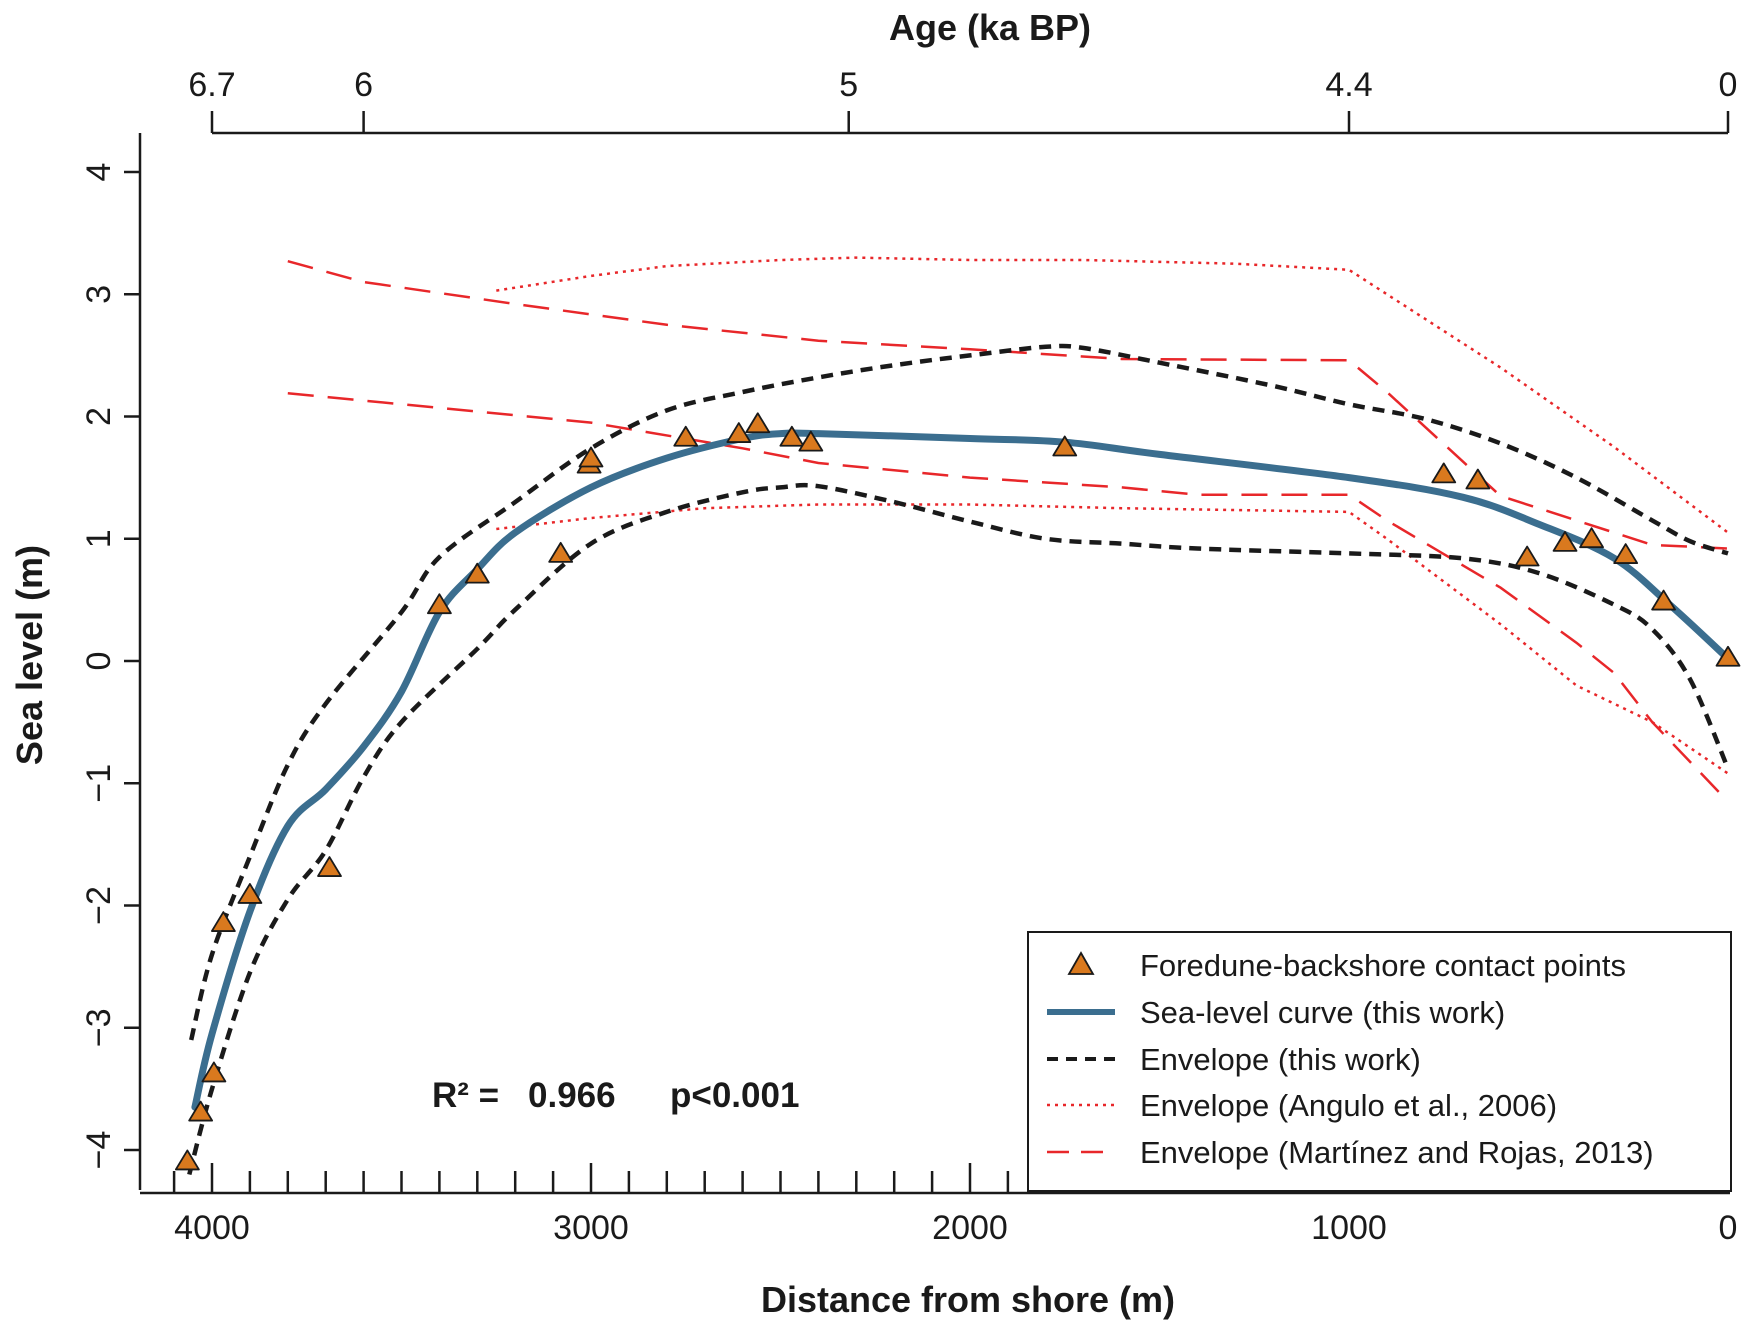  Describe the element at coordinates (1383, 965) in the screenshot. I see `legend-label-points: Foredune-backshore contact points` at that location.